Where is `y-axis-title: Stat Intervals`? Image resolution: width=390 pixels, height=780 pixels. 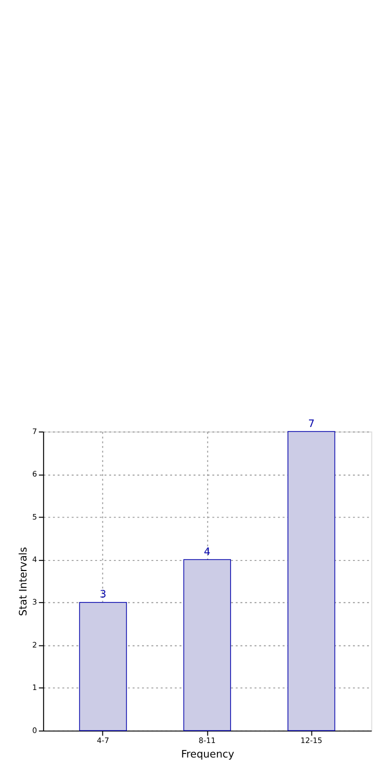 y-axis-title: Stat Intervals is located at coordinates (24, 581).